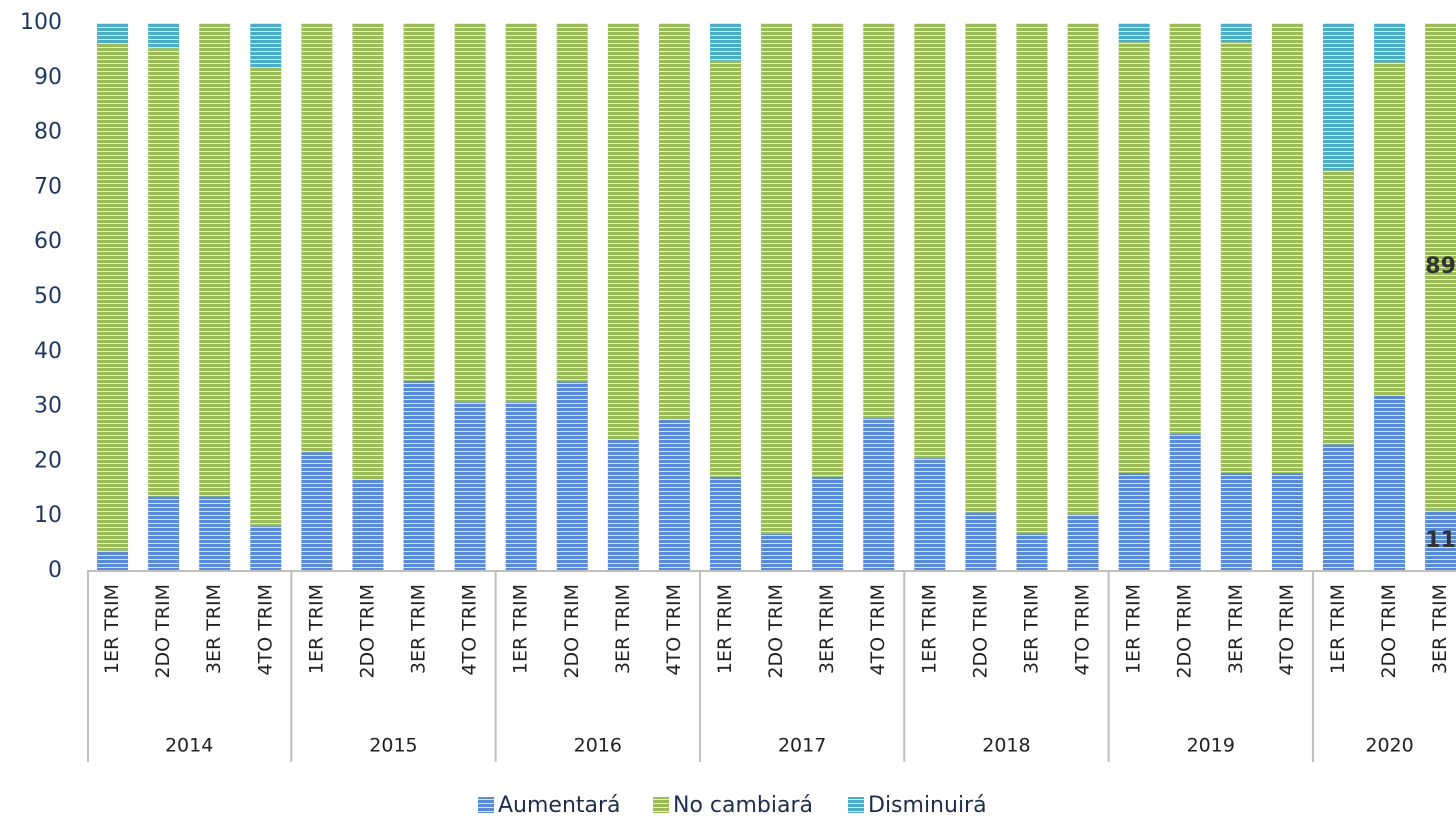  I want to click on legend-label: Disminuirá, so click(927, 805).